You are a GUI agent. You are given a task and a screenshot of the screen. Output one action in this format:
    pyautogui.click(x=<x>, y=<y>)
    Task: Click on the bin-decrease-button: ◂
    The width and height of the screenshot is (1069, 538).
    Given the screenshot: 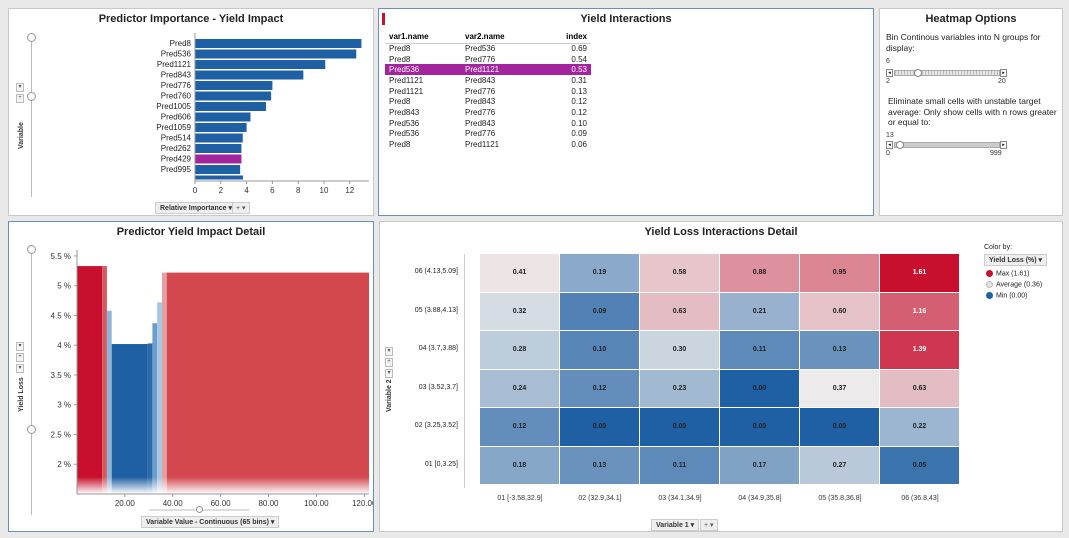 What is the action you would take?
    pyautogui.click(x=889, y=73)
    